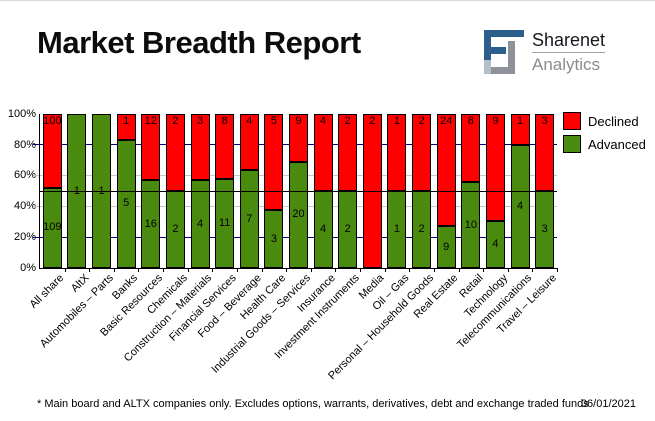 This screenshot has height=421, width=655. What do you see at coordinates (397, 229) in the screenshot?
I see `segment-advanced: 1` at bounding box center [397, 229].